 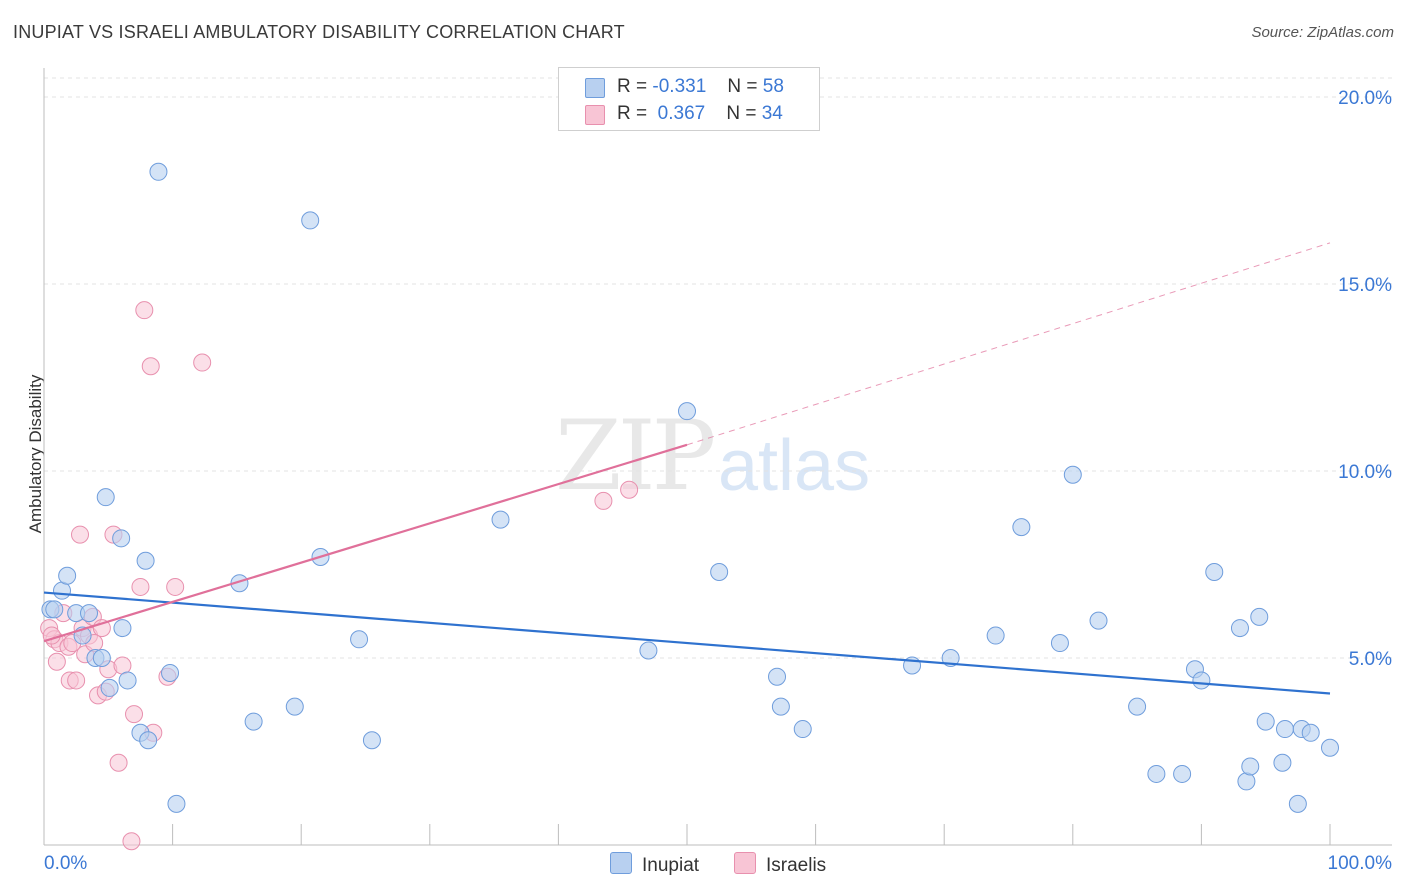 I want to click on bottom-legend-label-israelis: Israelis, so click(x=796, y=865).